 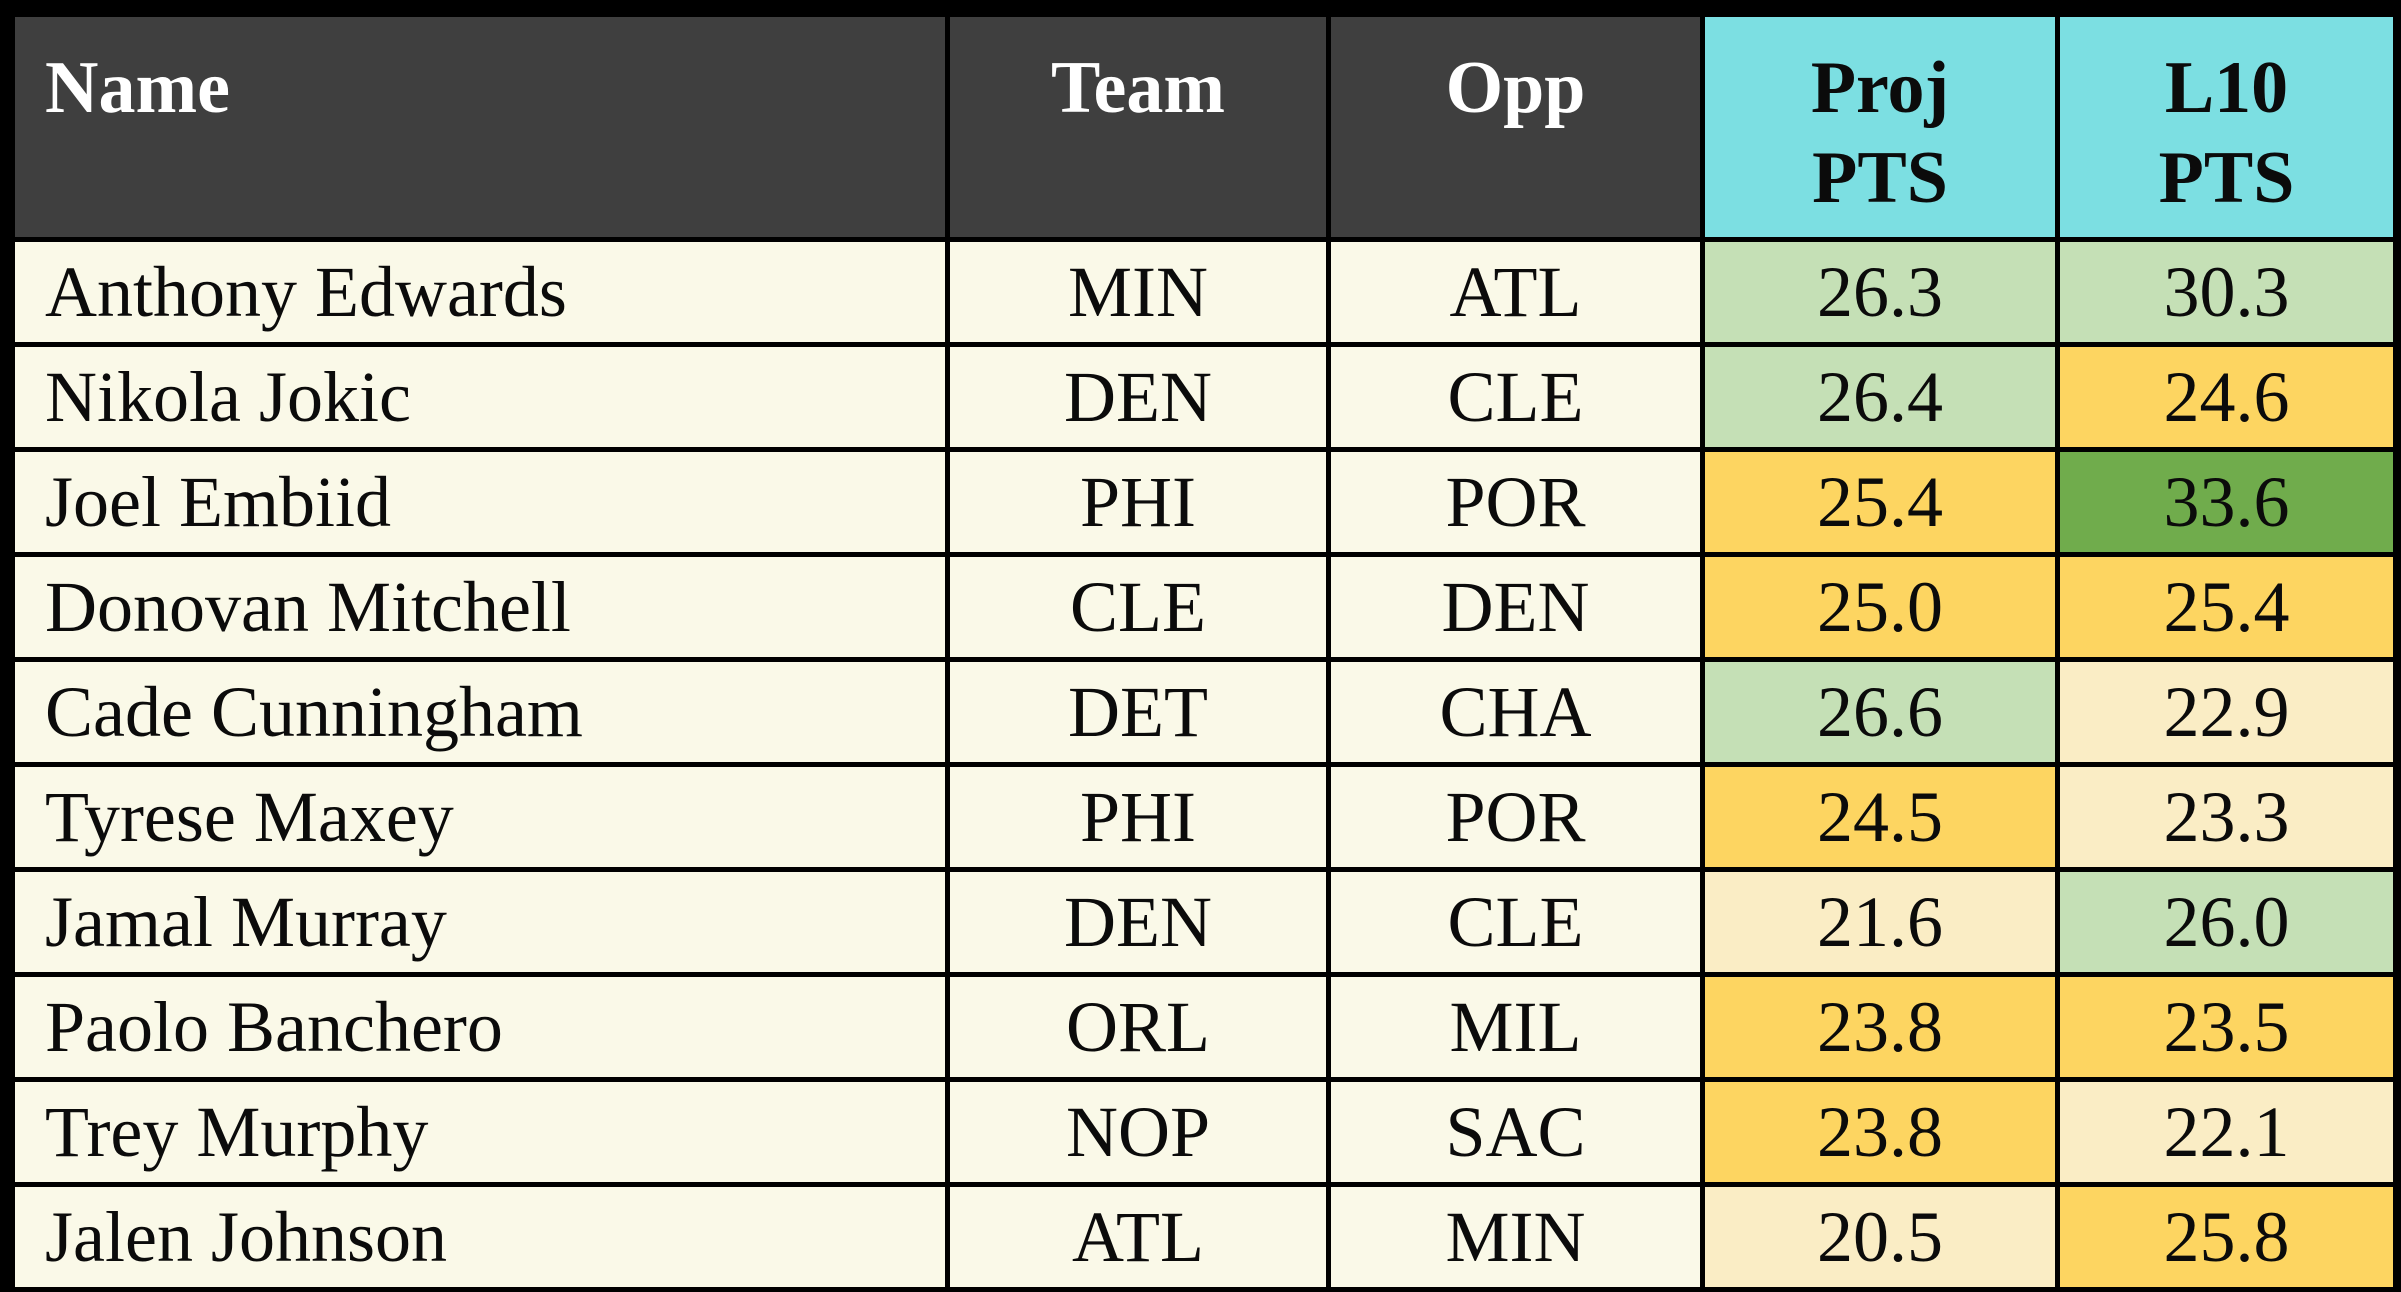 What do you see at coordinates (1515, 607) in the screenshot?
I see `cell-opp: DEN` at bounding box center [1515, 607].